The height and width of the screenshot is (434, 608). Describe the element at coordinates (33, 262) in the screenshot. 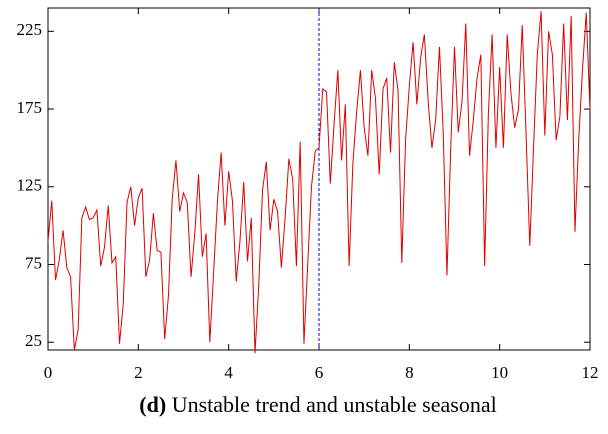

I see `y-tick-label: 75` at that location.